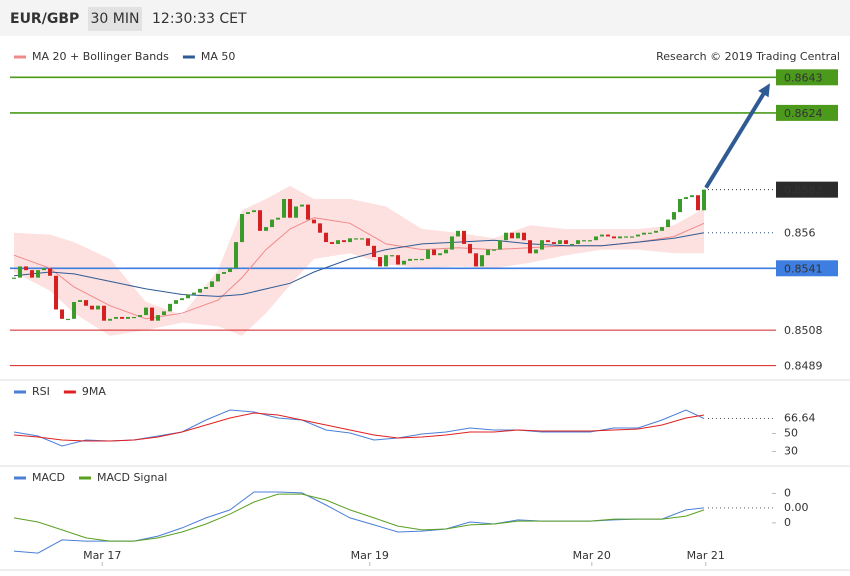 The width and height of the screenshot is (850, 576). I want to click on level-label: 0.8583, so click(803, 190).